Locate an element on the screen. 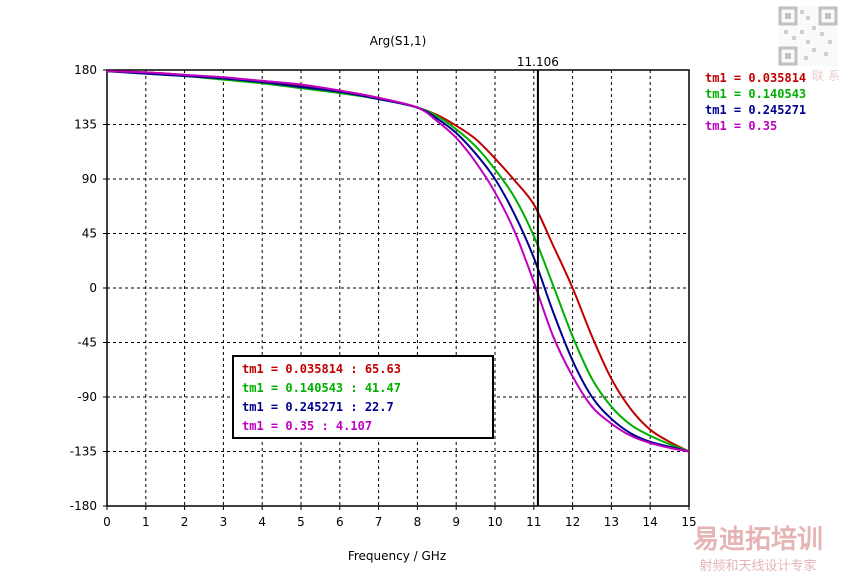  x-tick-label: 14 is located at coordinates (650, 522).